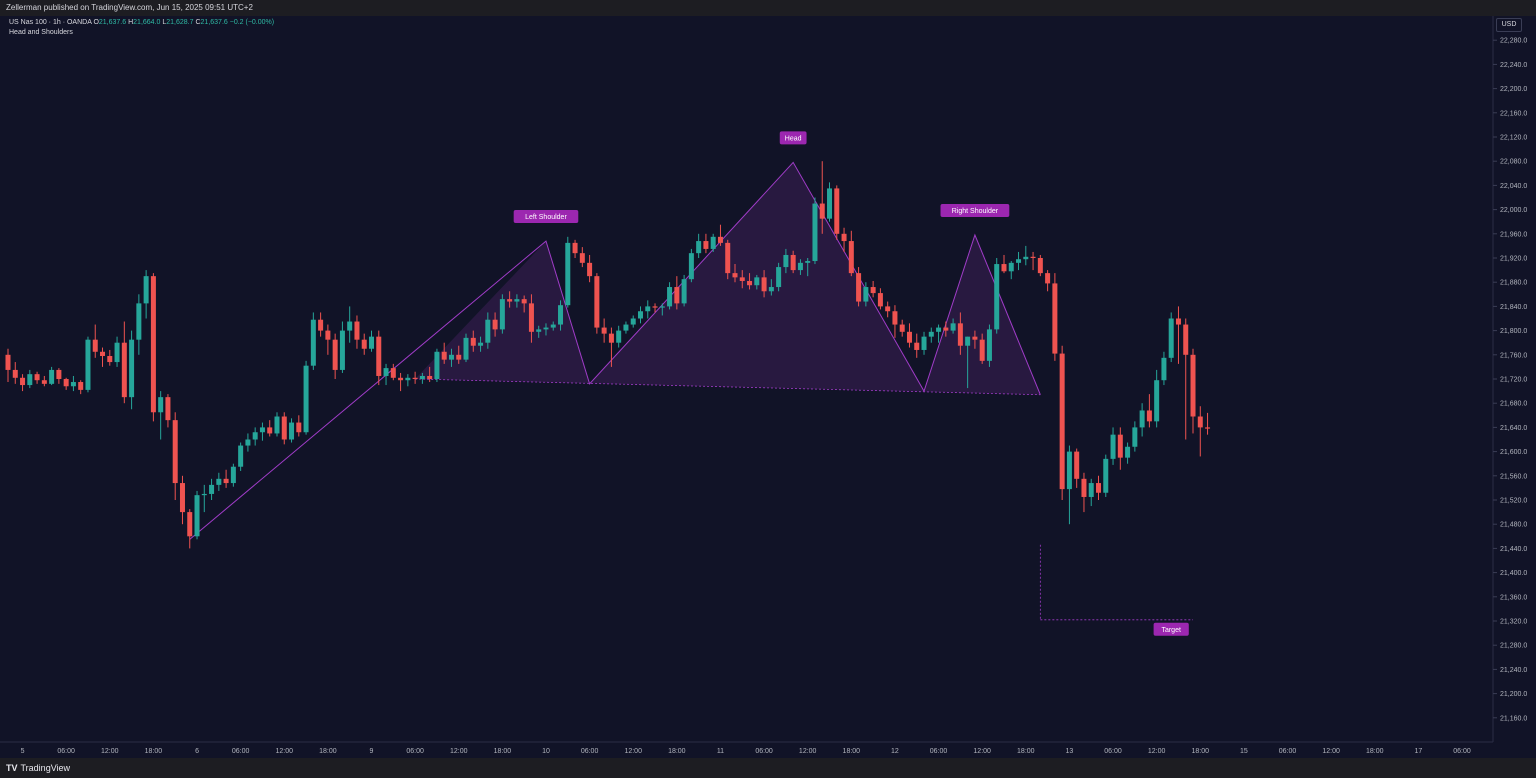 The image size is (1536, 778). I want to click on tradingview-logo-icon: TV, so click(12, 768).